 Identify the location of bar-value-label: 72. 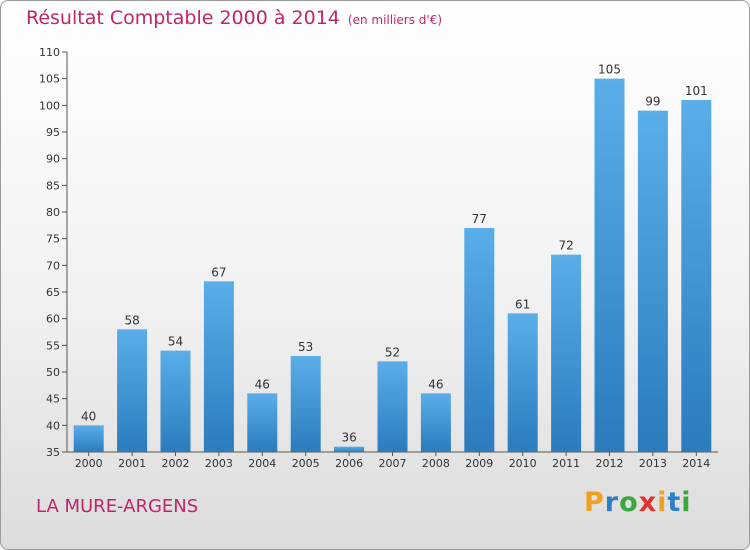
(565, 246).